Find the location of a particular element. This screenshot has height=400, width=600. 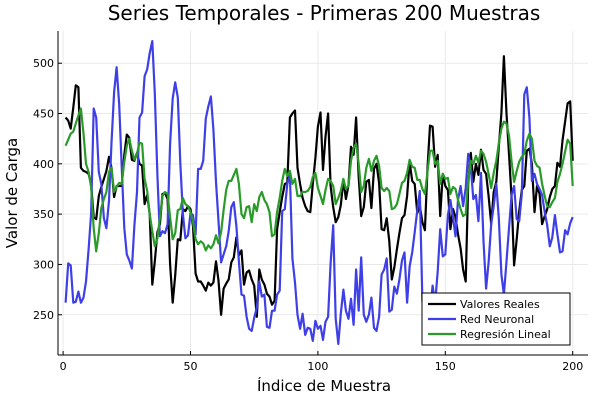

y-tick-label: 350 is located at coordinates (43, 214).